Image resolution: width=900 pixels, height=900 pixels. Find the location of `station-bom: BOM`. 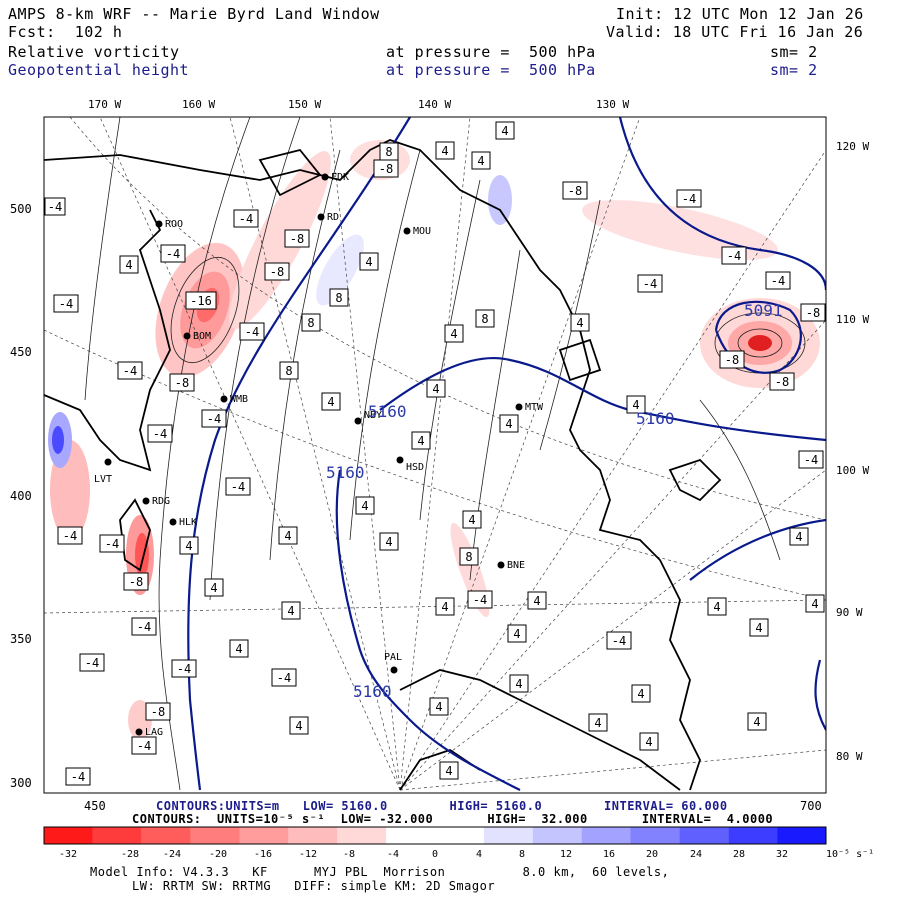

station-bom: BOM is located at coordinates (197, 336).